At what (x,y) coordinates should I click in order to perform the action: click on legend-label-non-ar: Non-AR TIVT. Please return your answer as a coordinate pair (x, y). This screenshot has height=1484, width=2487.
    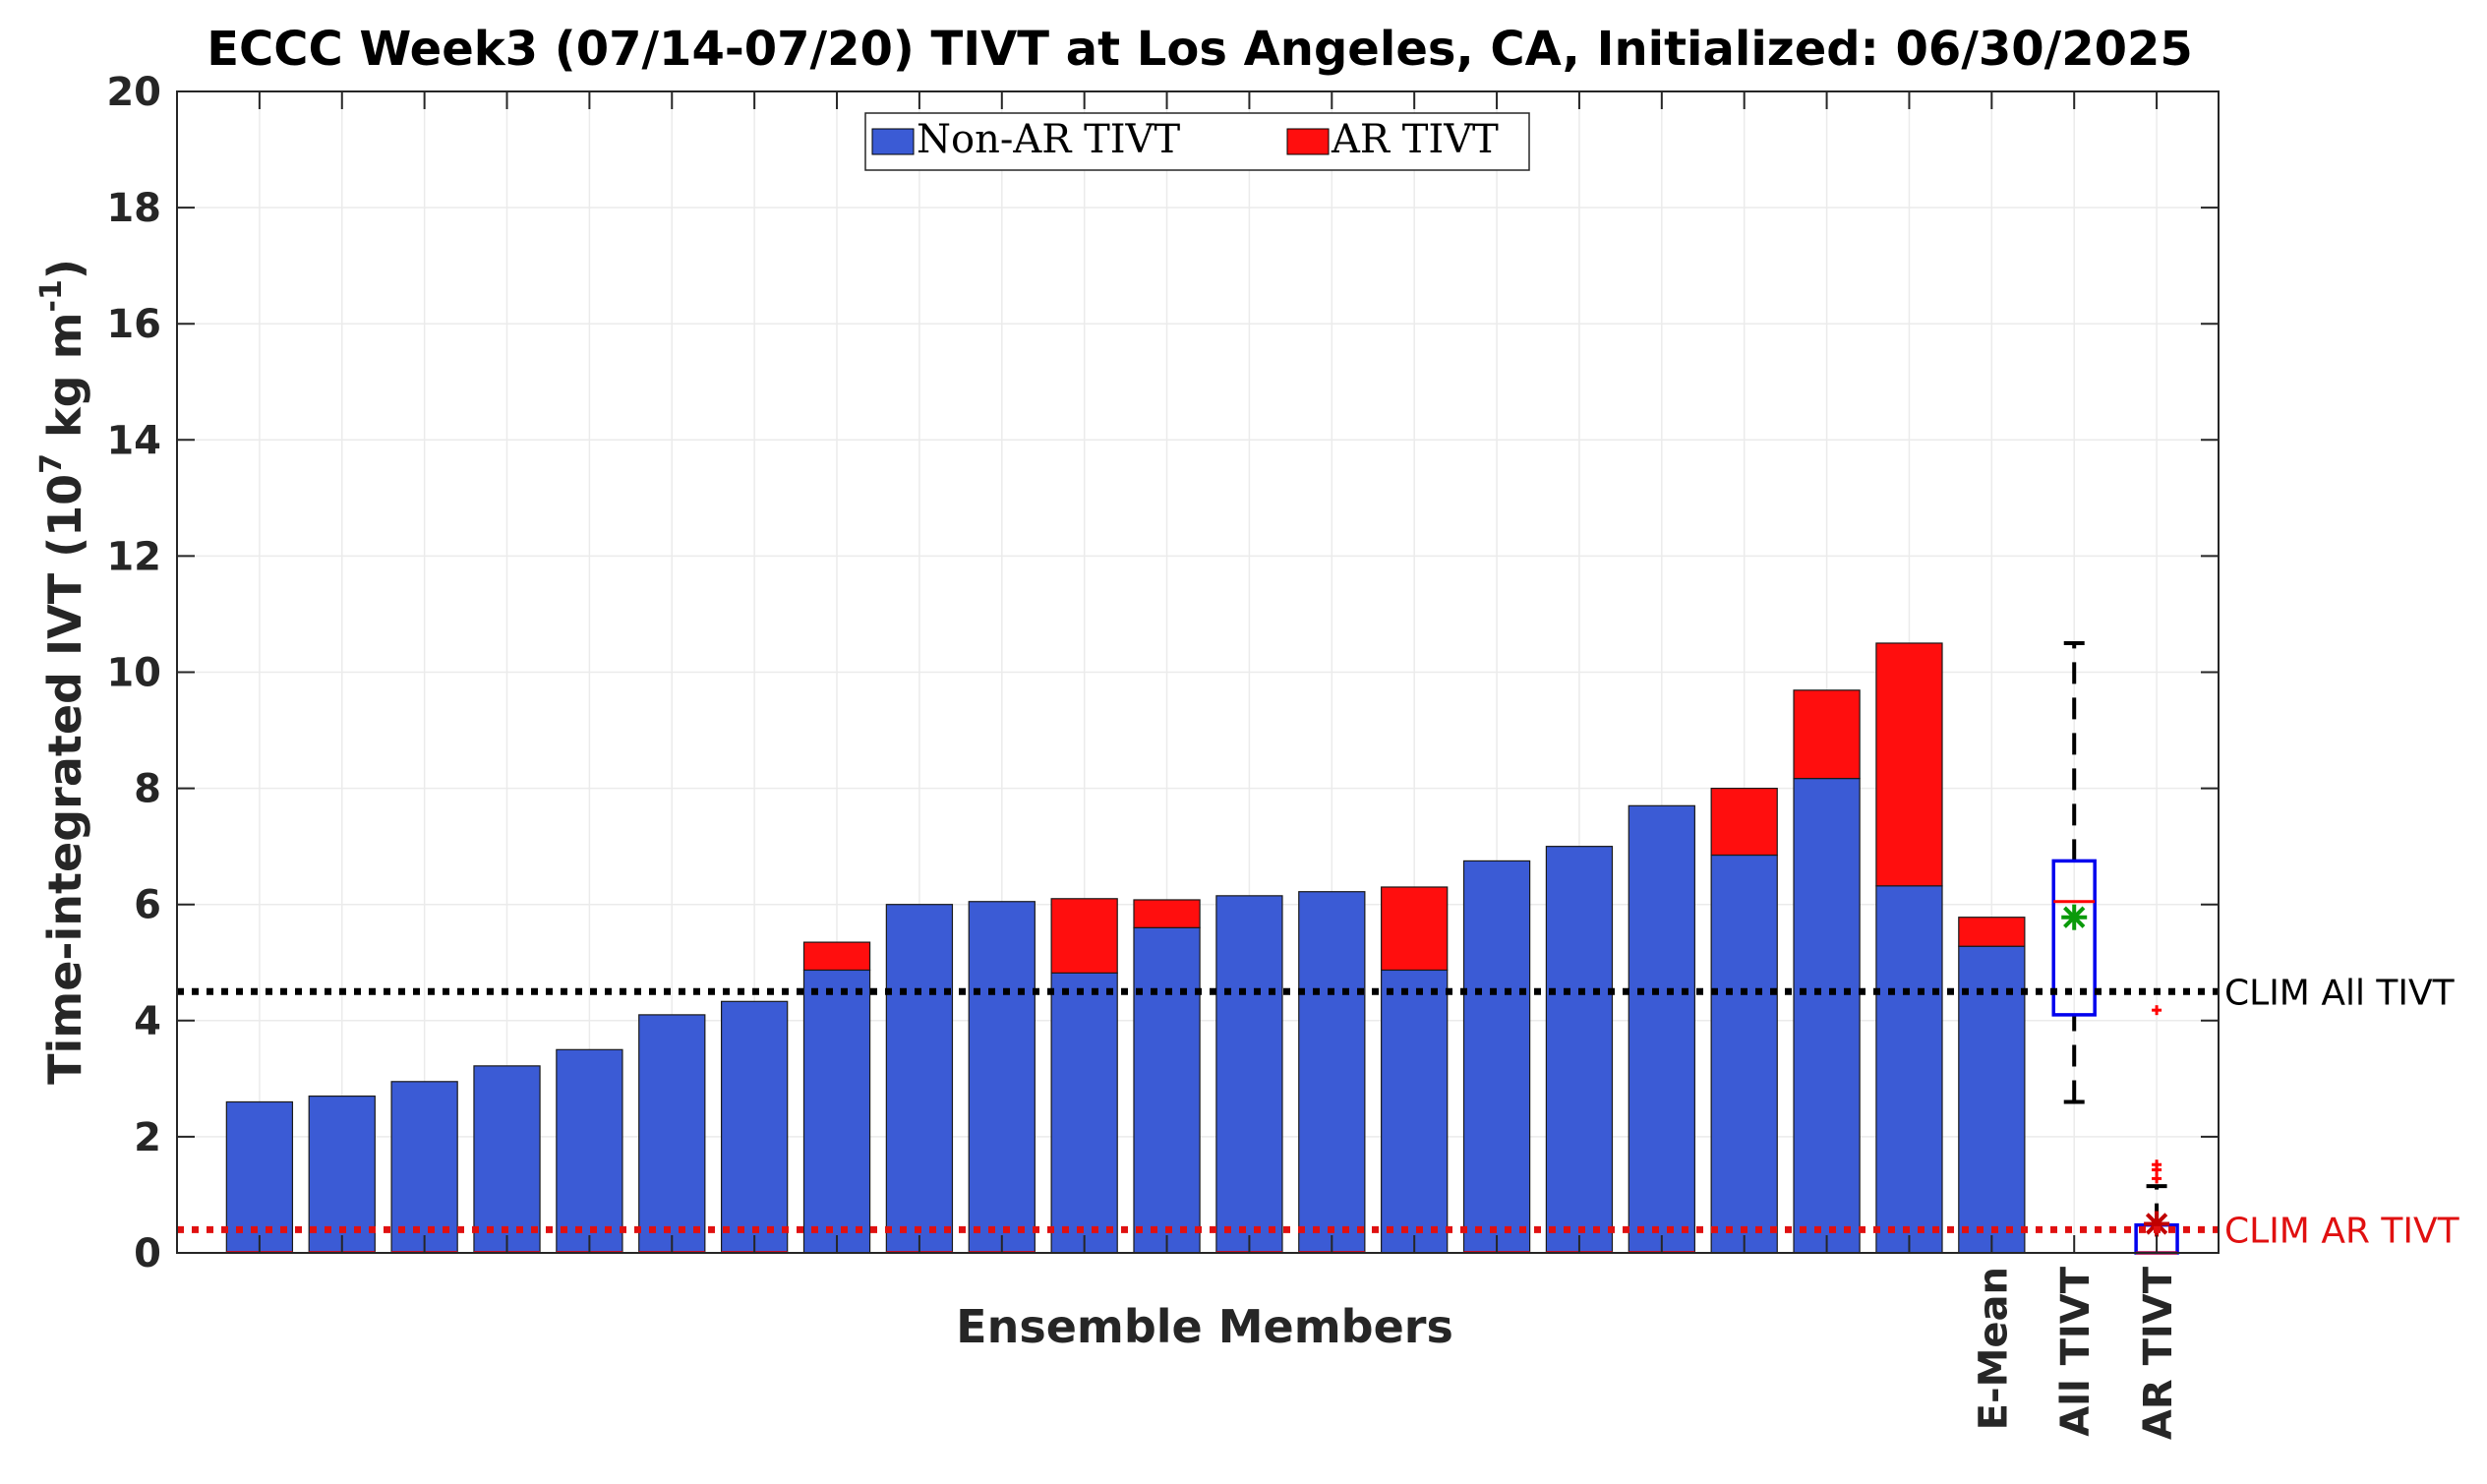
    Looking at the image, I should click on (1048, 140).